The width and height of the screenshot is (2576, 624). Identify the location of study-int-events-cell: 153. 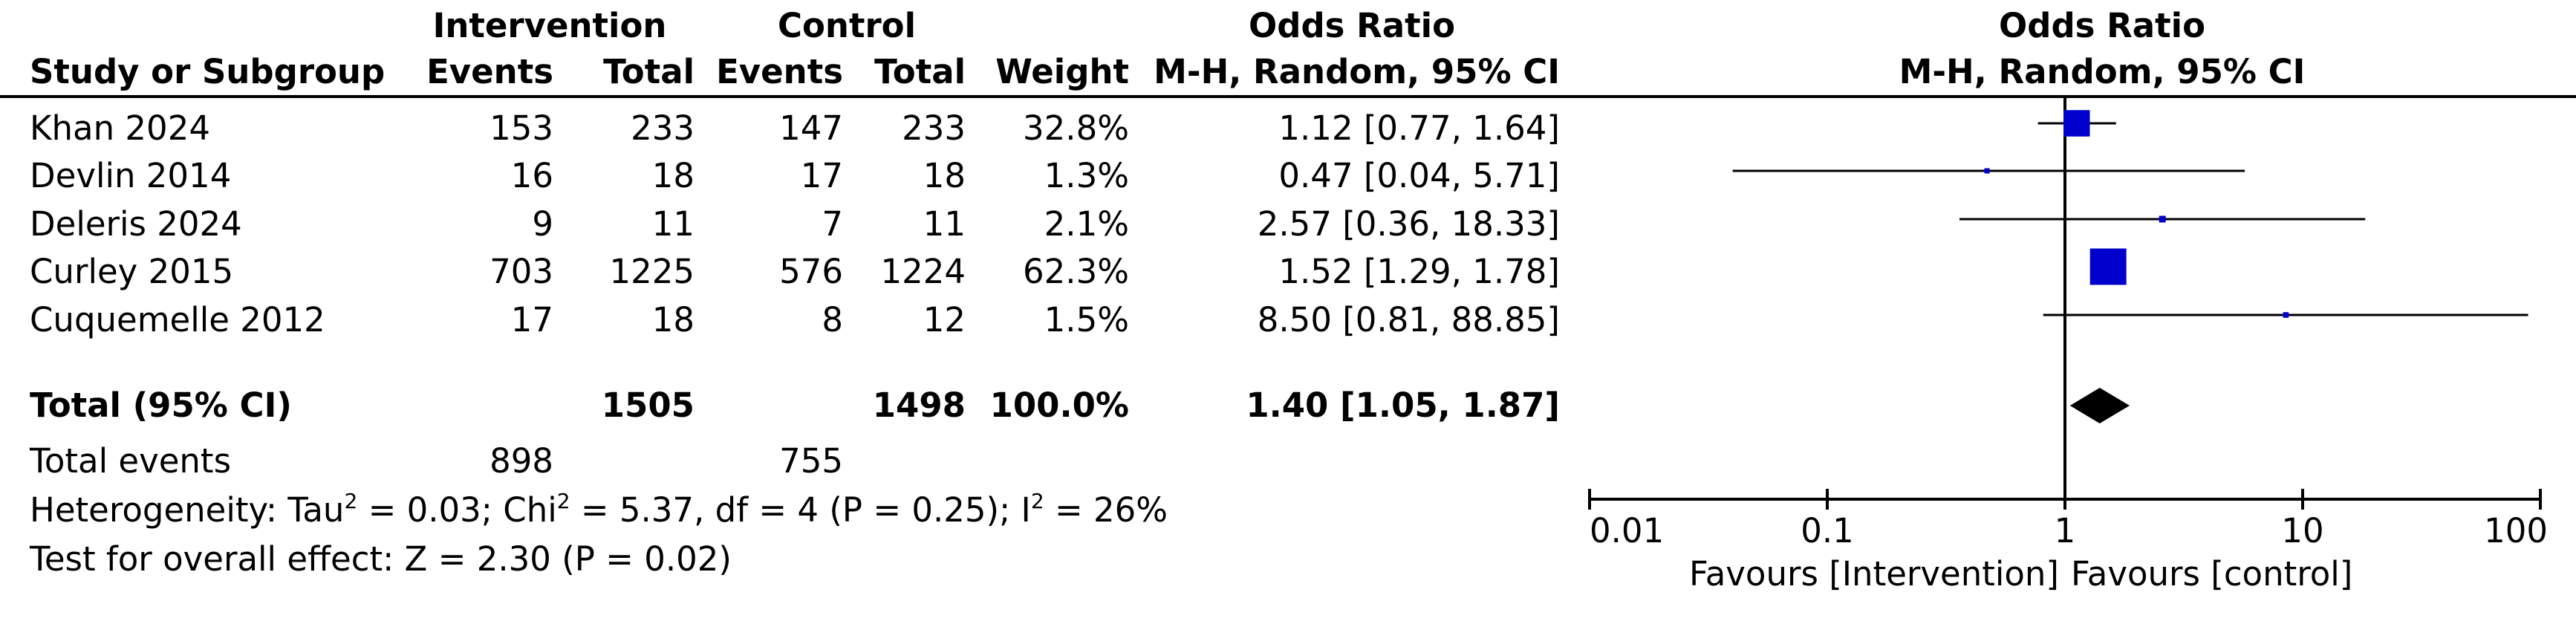
(521, 128).